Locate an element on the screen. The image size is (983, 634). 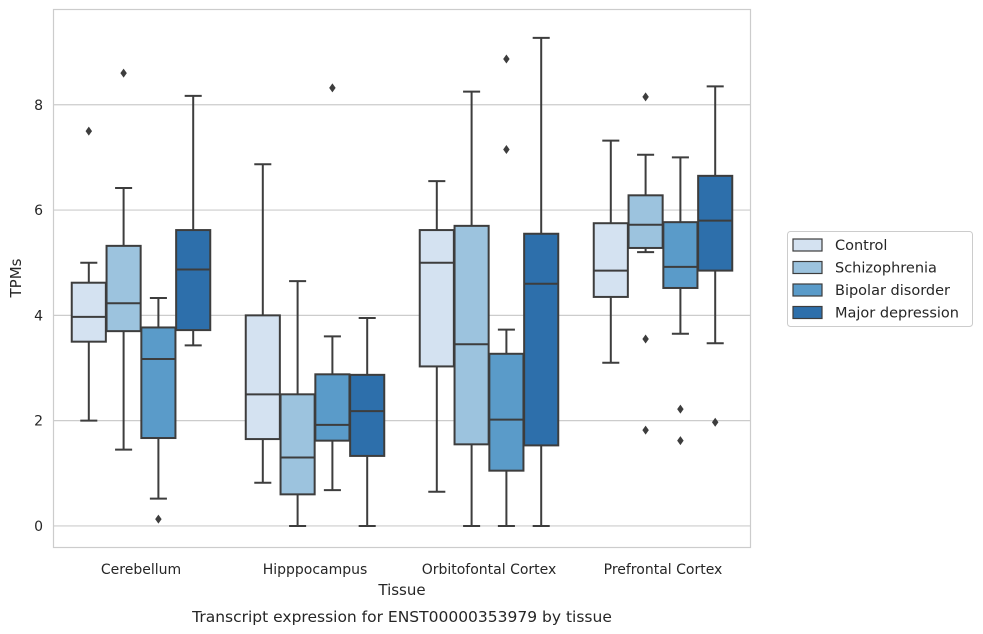
legend-label: Bipolar disorder is located at coordinates (892, 291).